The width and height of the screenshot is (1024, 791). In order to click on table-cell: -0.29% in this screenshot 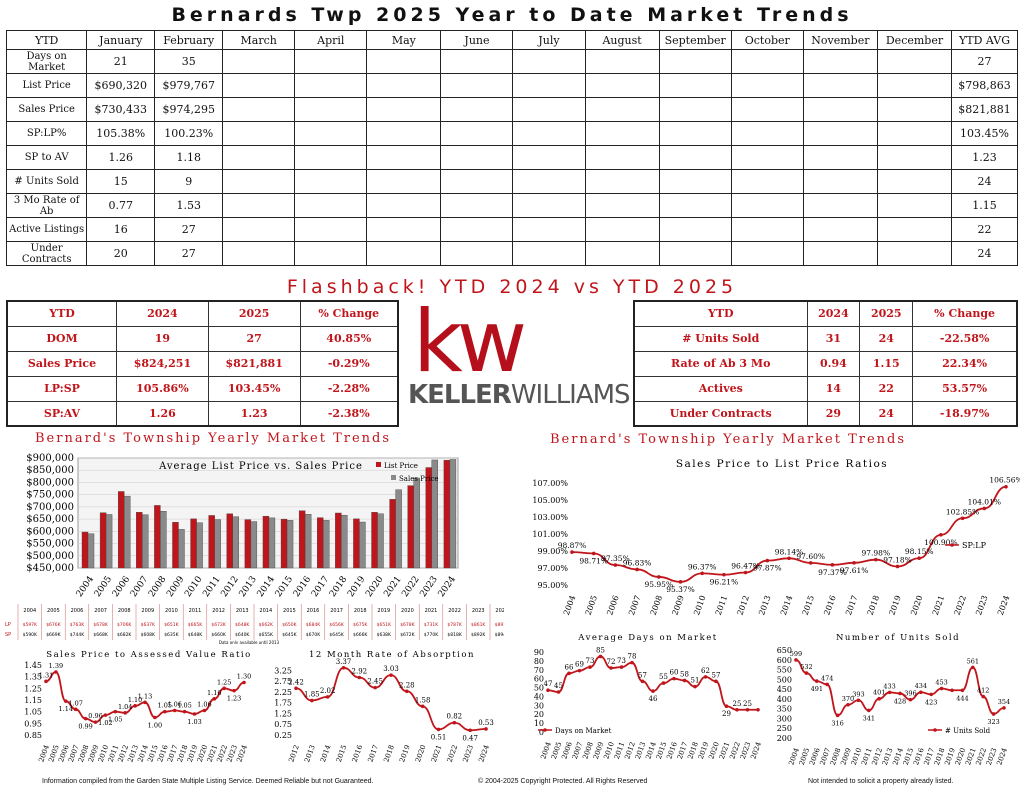, I will do `click(349, 363)`.